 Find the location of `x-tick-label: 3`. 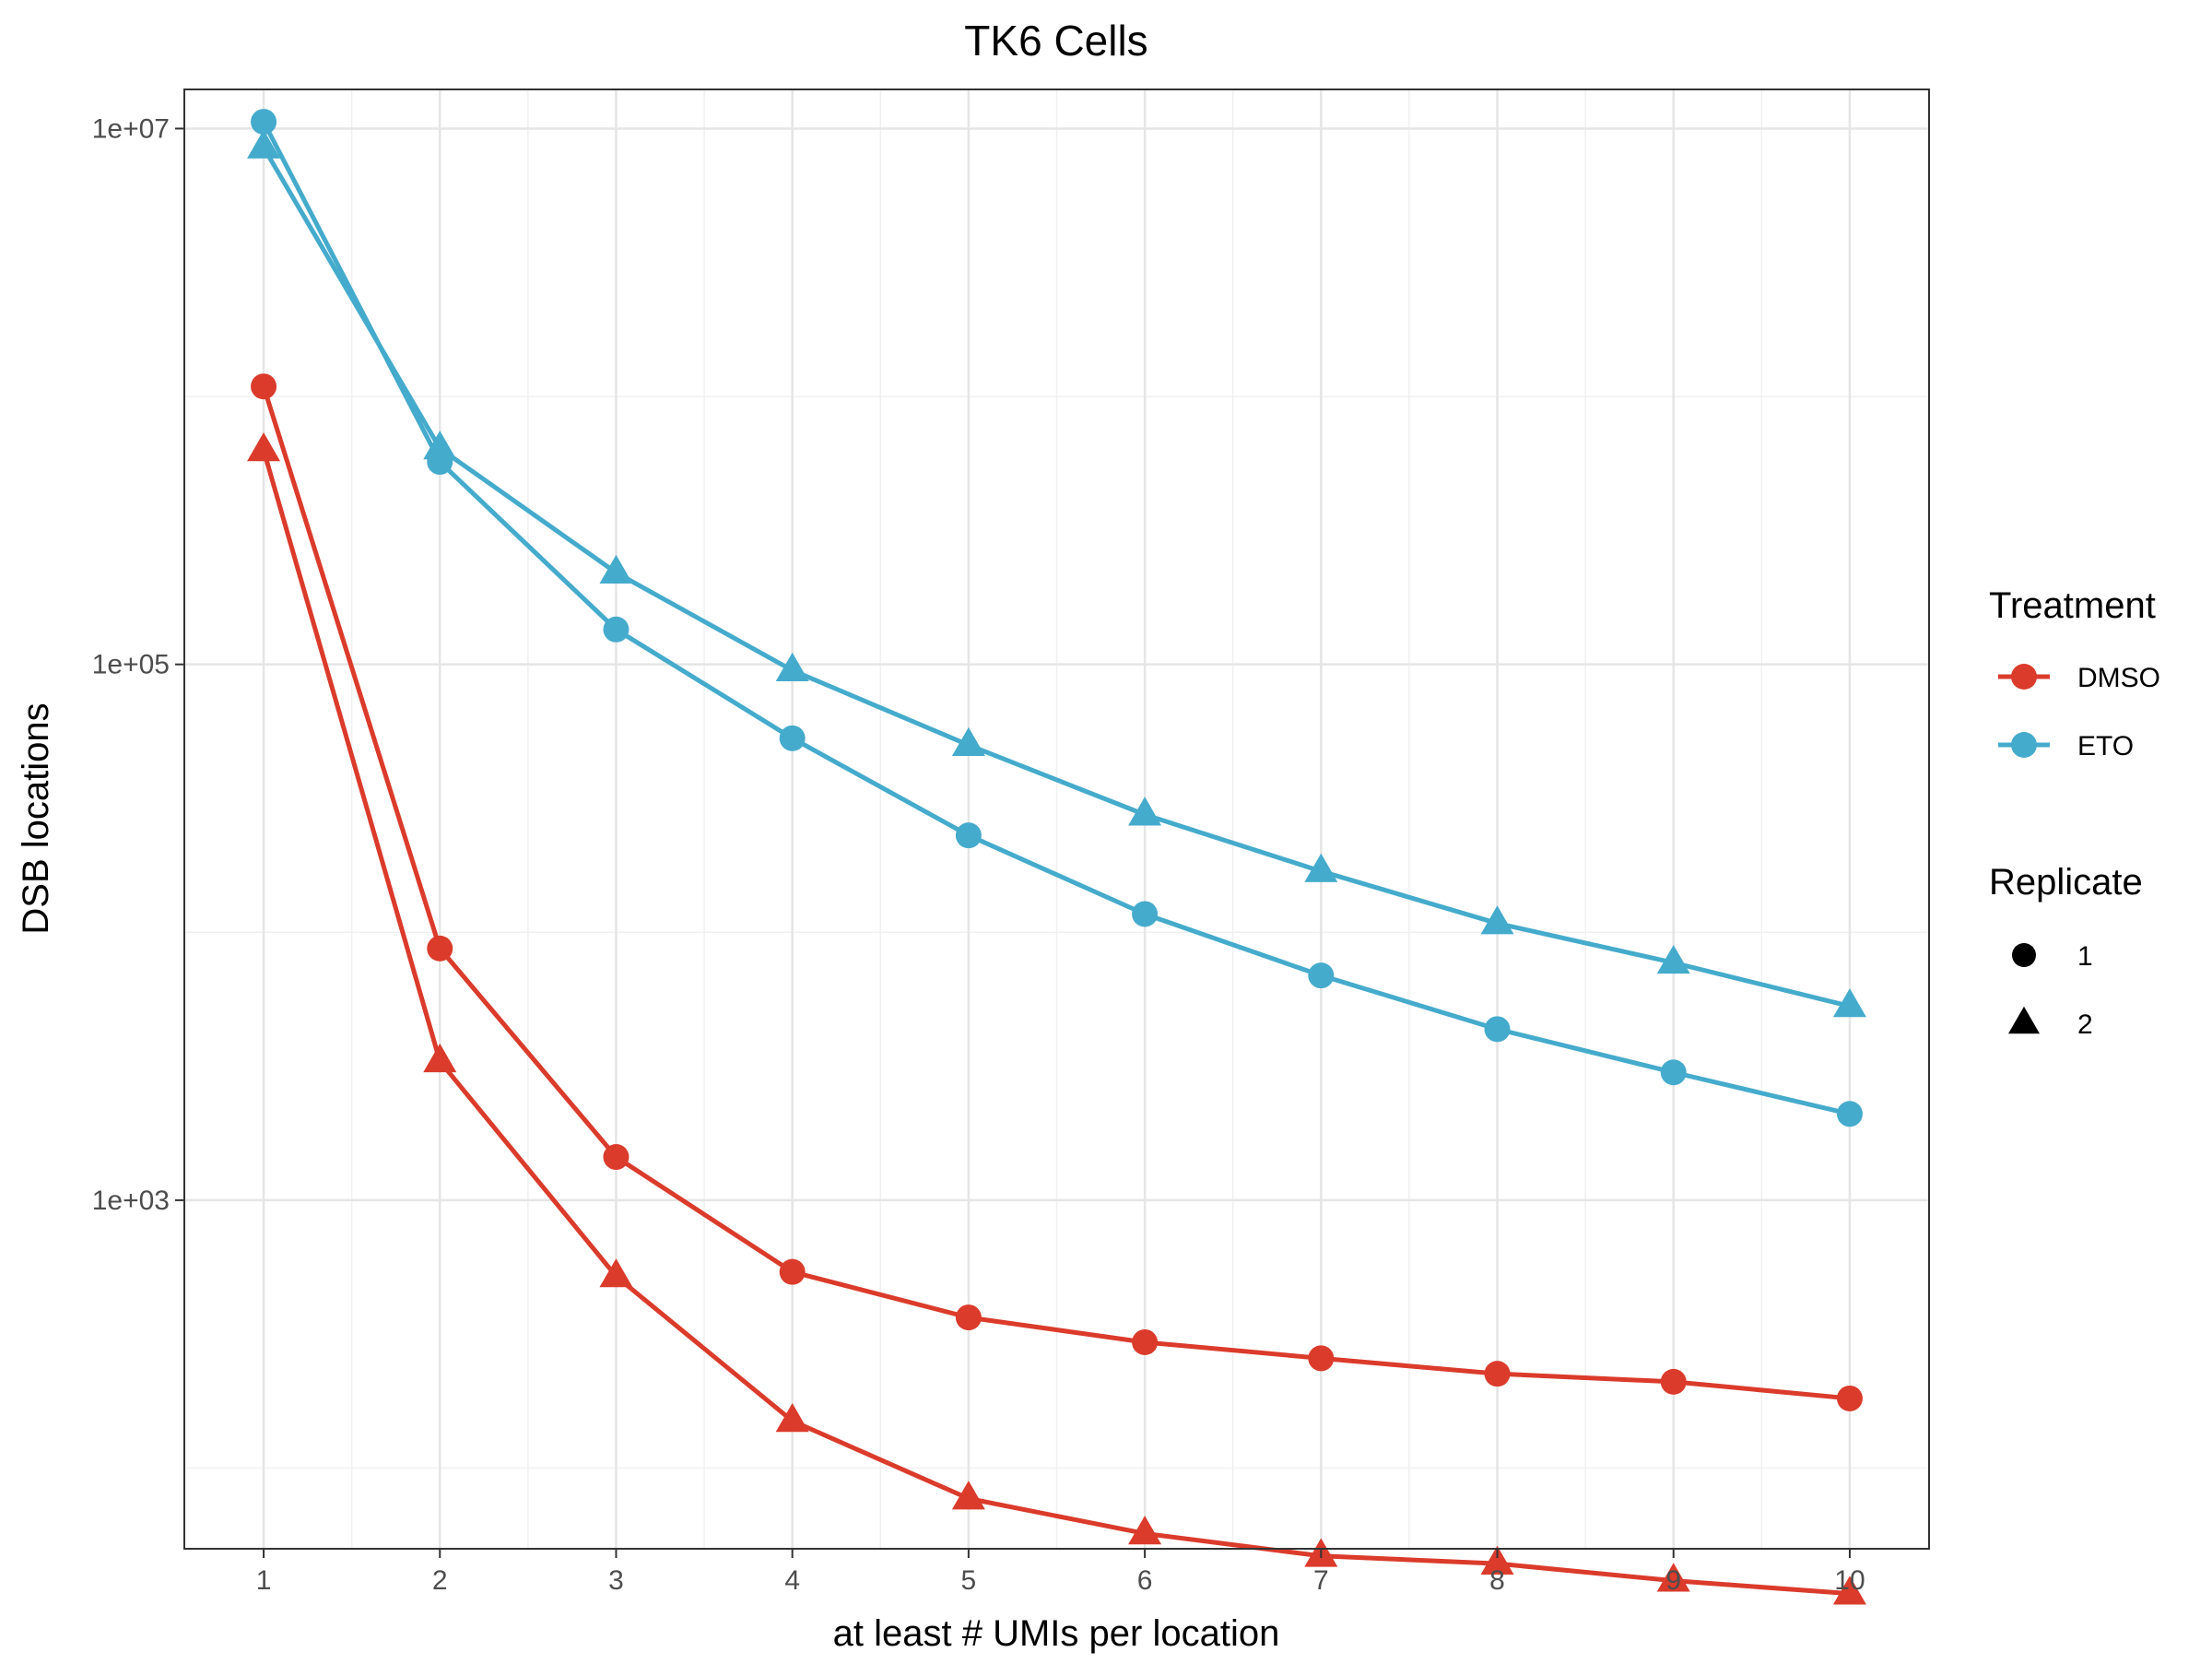

x-tick-label: 3 is located at coordinates (616, 1580).